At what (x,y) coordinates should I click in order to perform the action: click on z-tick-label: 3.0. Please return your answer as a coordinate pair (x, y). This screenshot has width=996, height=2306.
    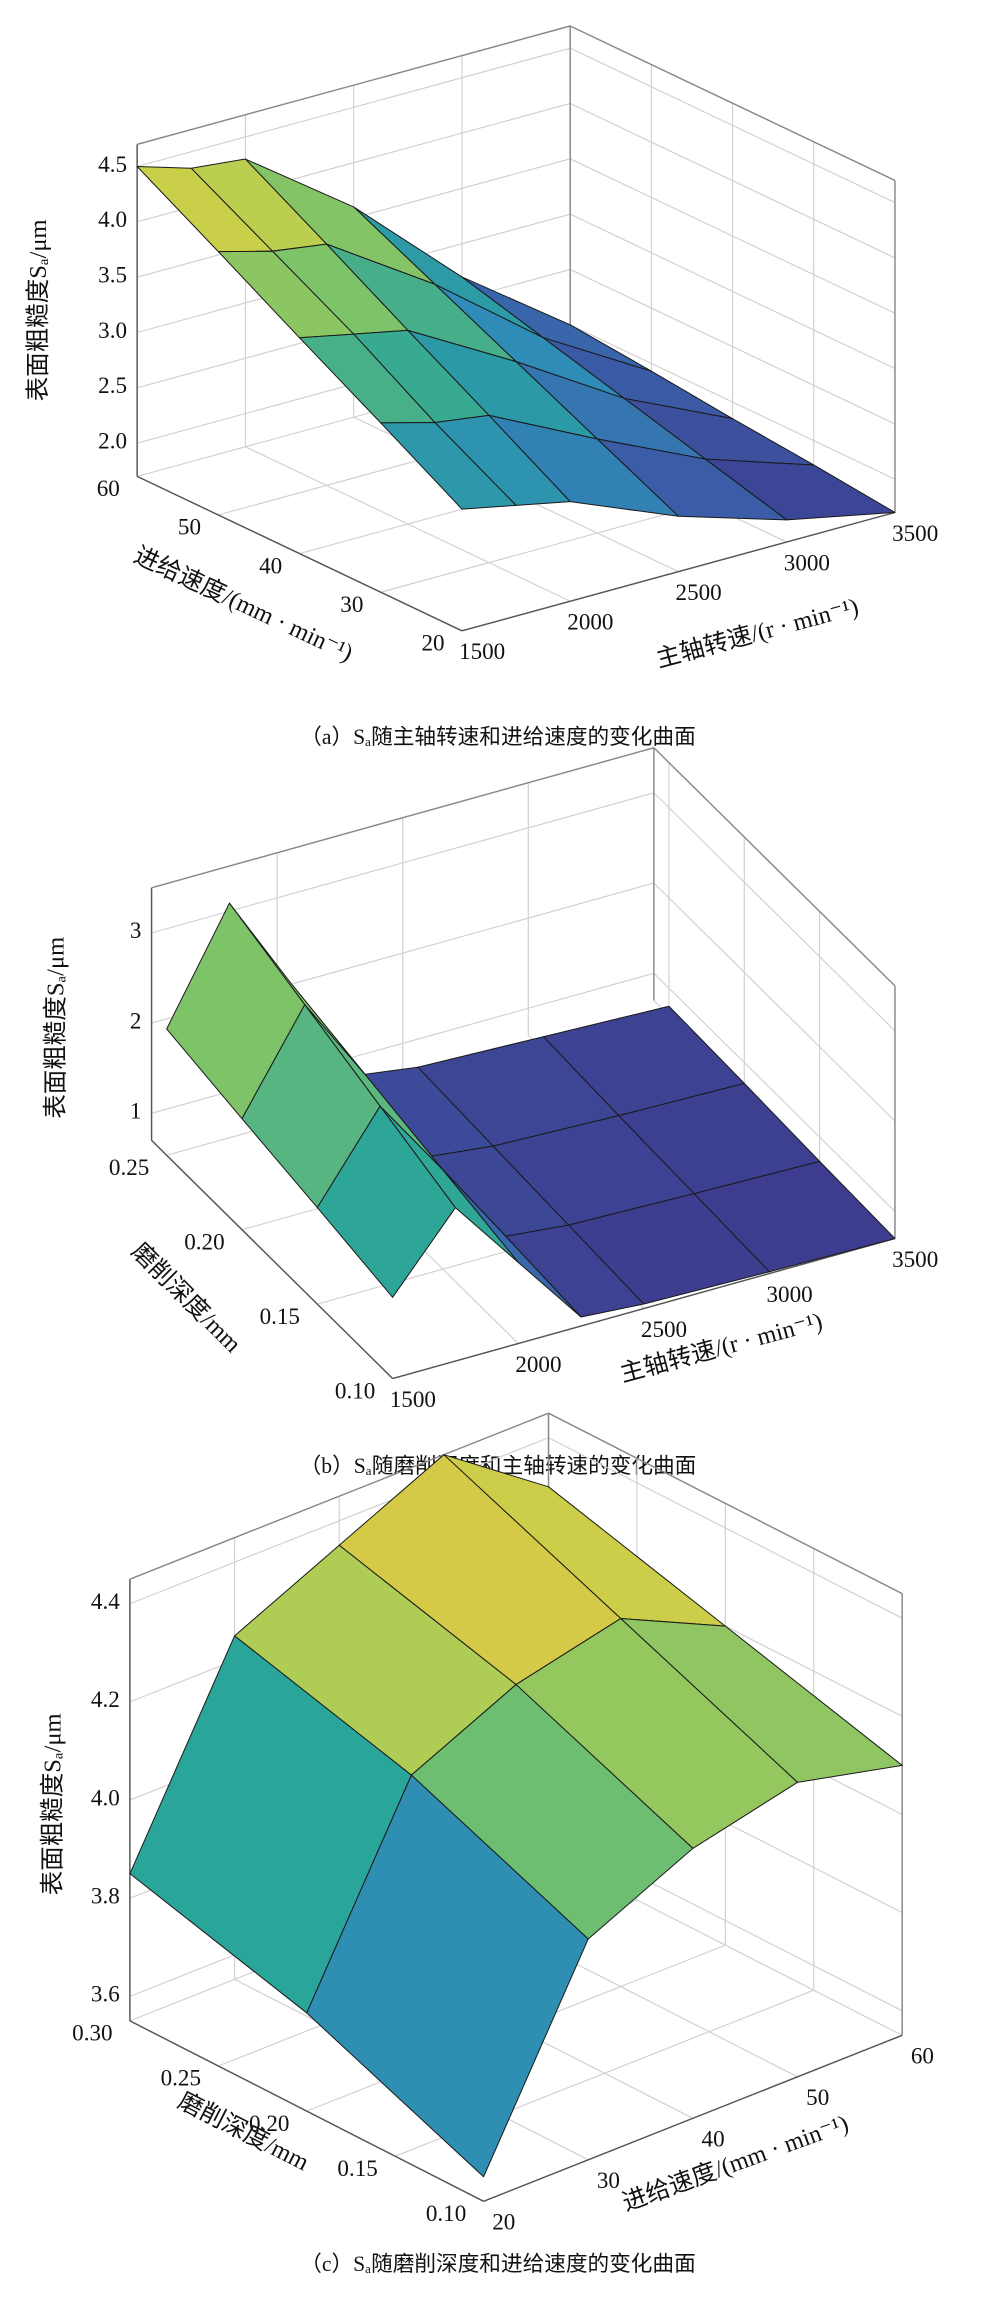
    Looking at the image, I should click on (112, 330).